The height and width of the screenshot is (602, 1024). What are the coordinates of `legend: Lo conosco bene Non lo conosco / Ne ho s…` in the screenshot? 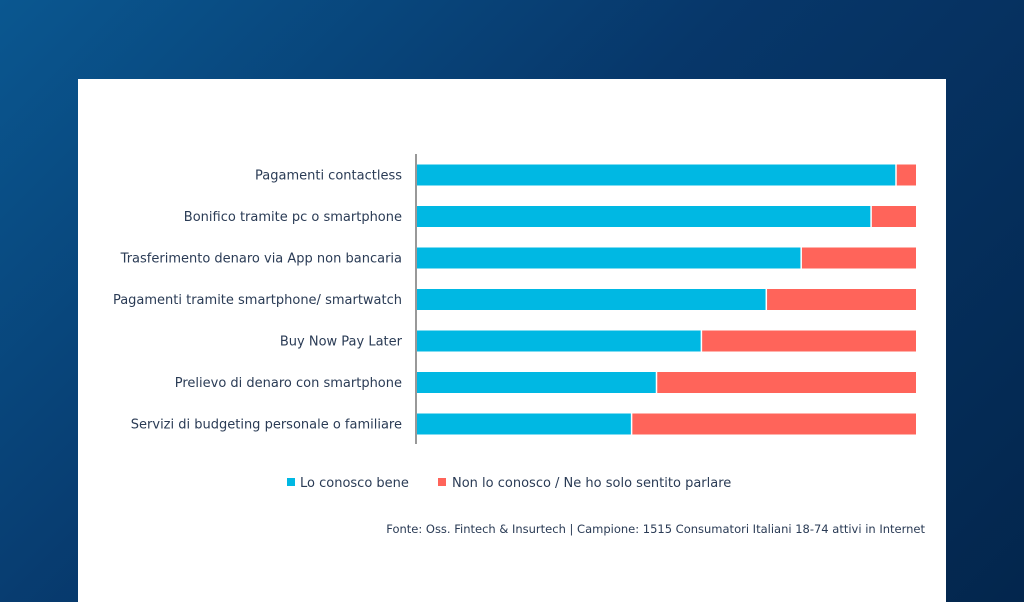 It's located at (509, 483).